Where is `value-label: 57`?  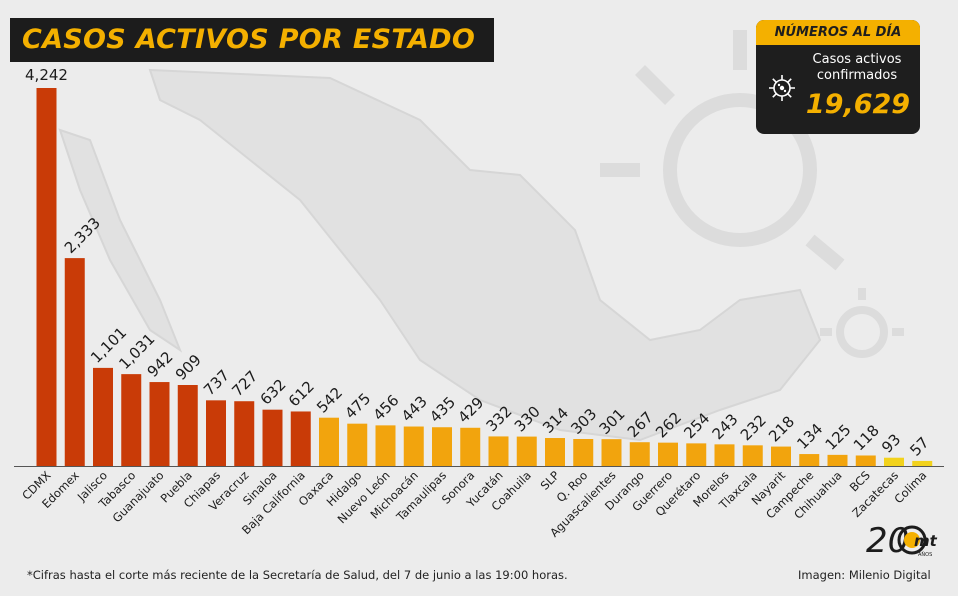 value-label: 57 is located at coordinates (919, 447).